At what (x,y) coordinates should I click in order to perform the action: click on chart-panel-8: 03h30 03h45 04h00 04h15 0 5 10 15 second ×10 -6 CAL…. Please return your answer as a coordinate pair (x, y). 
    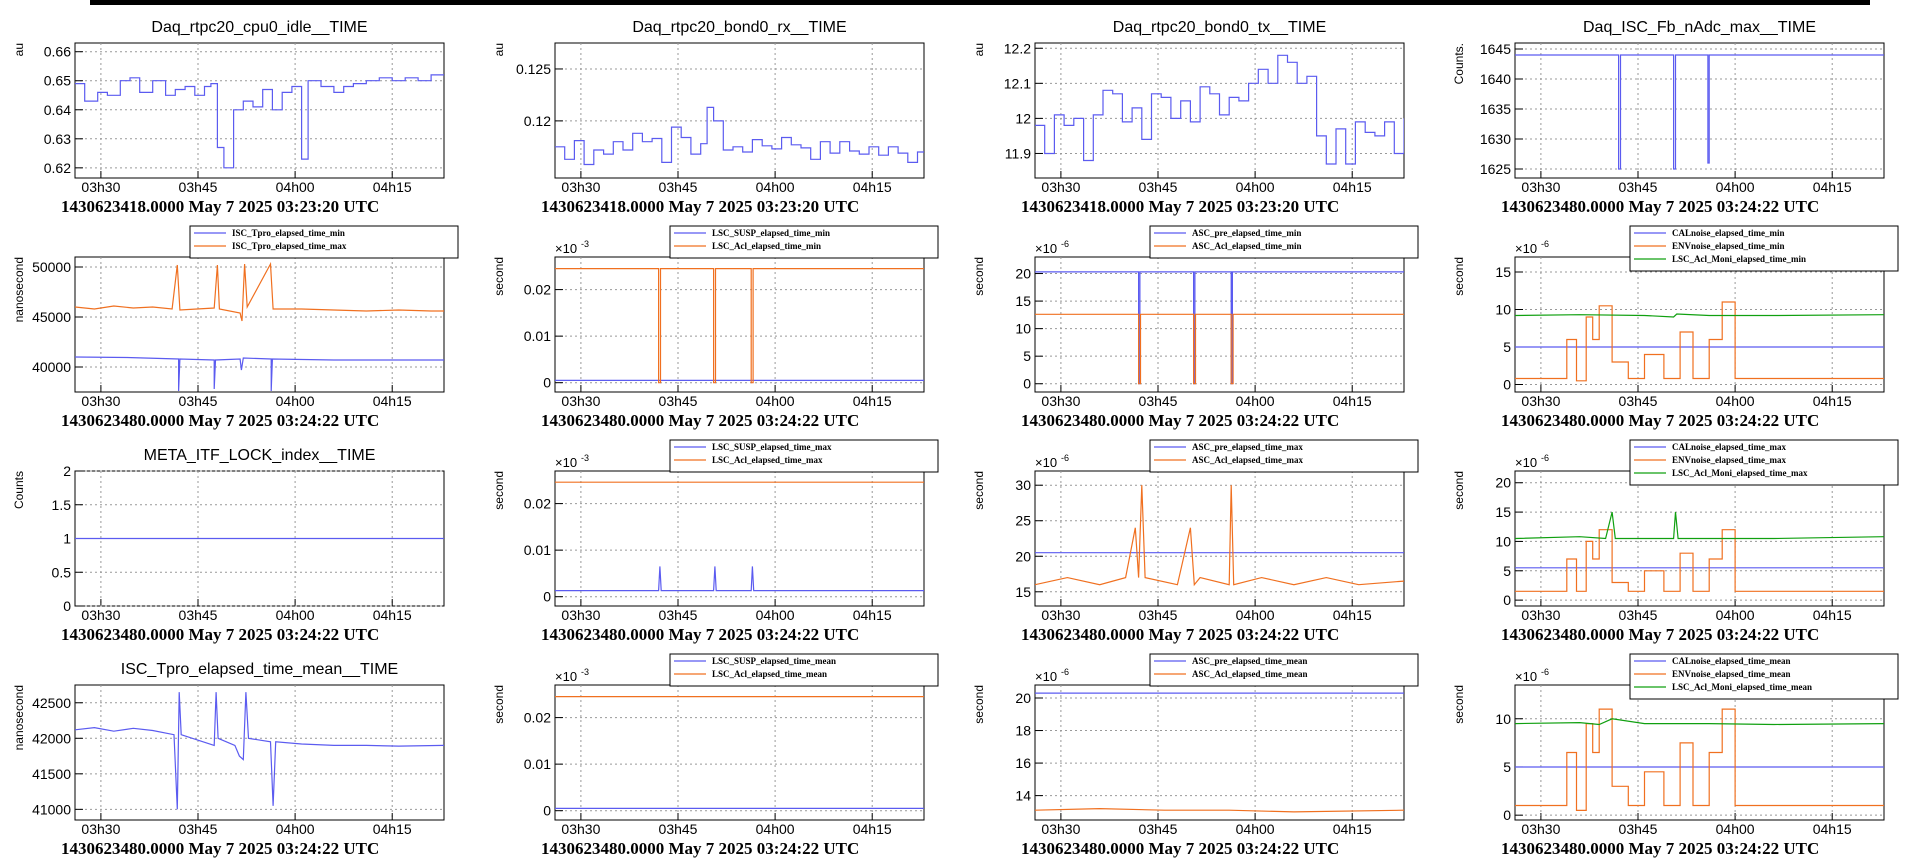
    Looking at the image, I should click on (1673, 328).